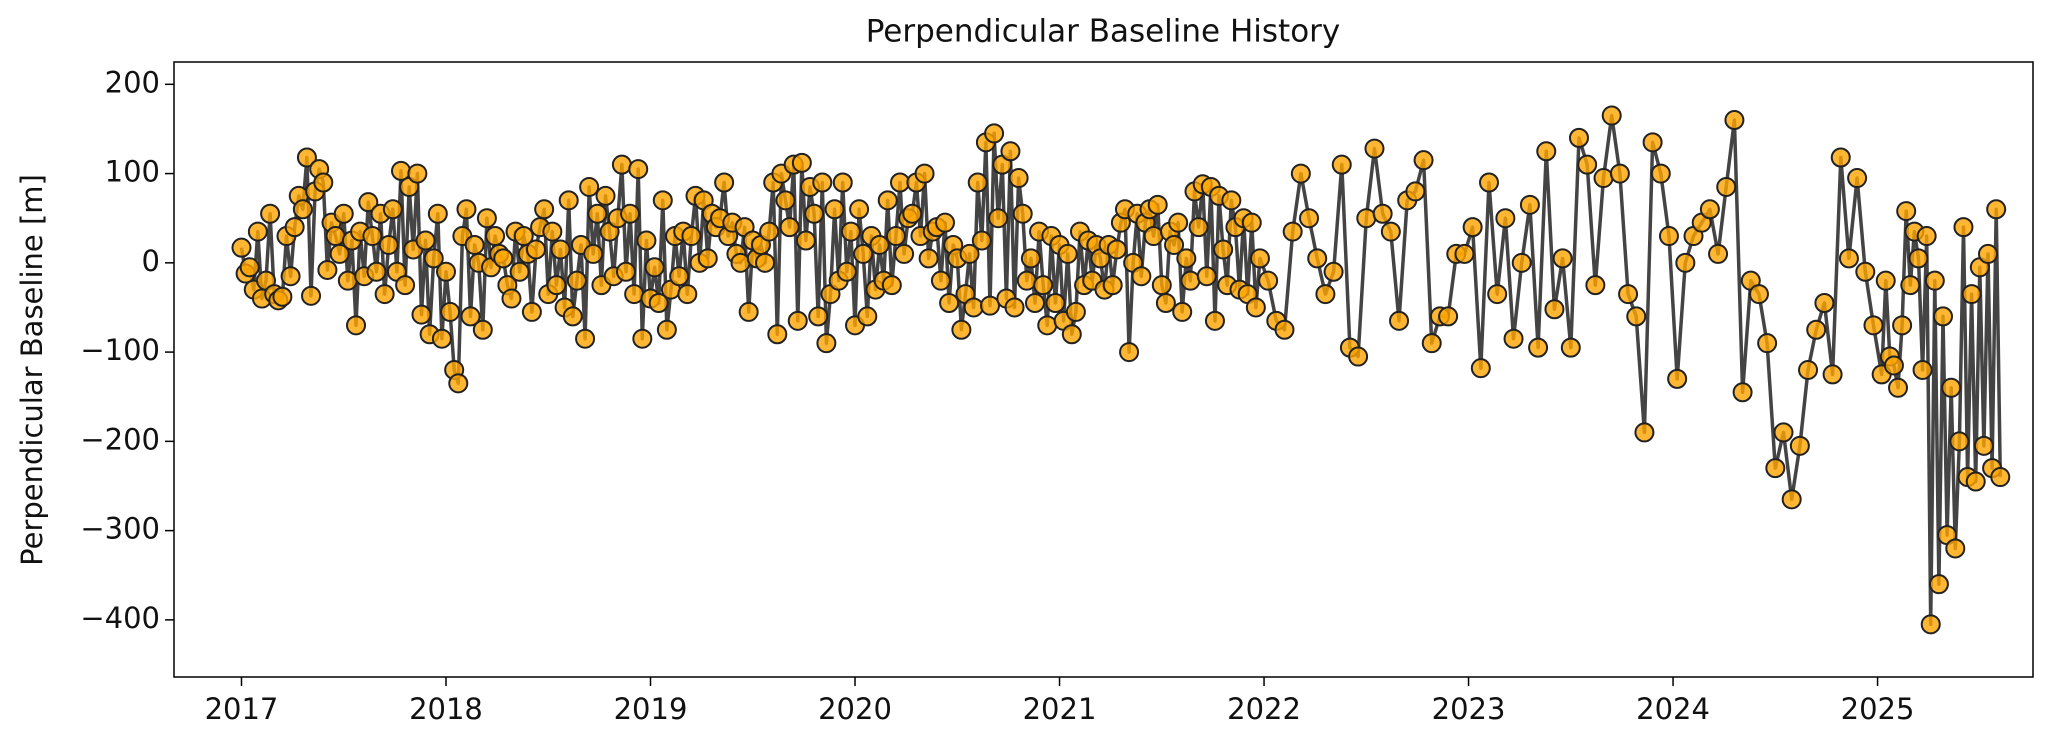 The image size is (2055, 750). I want to click on y-tick-label: 0, so click(151, 261).